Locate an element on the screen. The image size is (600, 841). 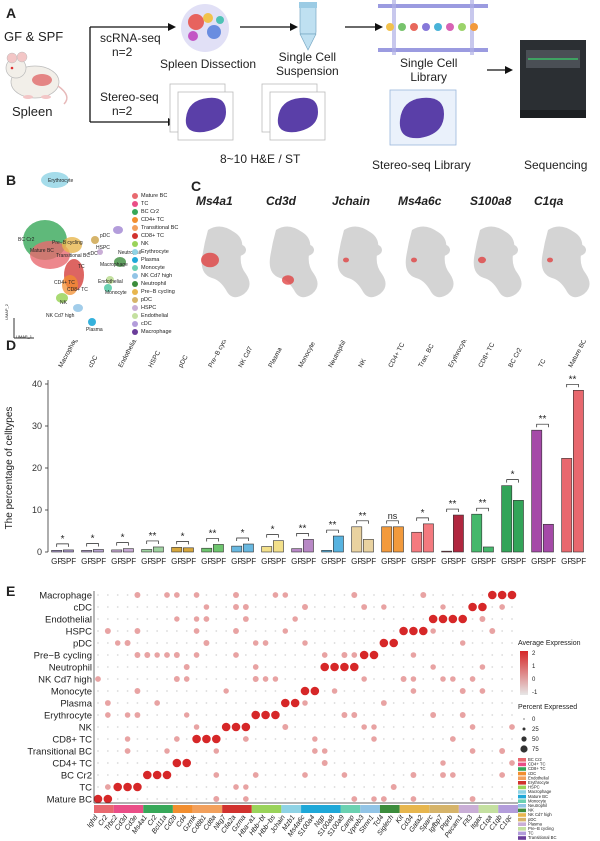
legend-label: Endothelial is located at coordinates (155, 316).